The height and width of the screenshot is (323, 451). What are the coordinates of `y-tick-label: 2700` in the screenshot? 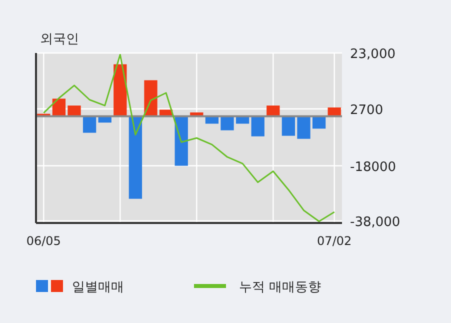 It's located at (367, 110).